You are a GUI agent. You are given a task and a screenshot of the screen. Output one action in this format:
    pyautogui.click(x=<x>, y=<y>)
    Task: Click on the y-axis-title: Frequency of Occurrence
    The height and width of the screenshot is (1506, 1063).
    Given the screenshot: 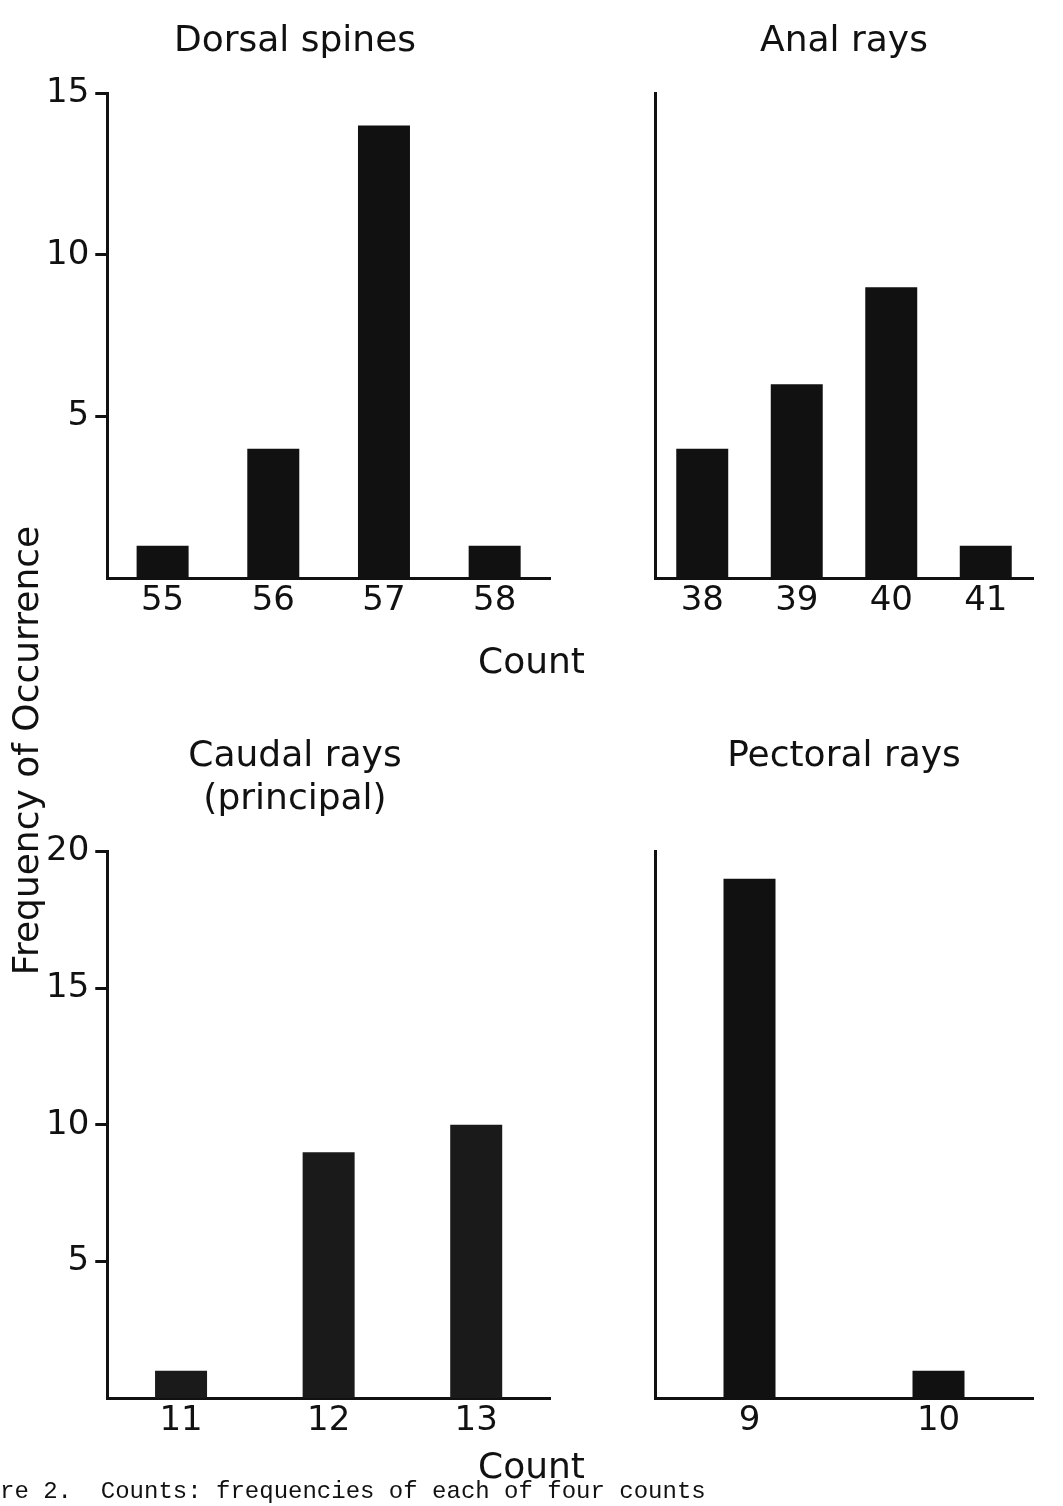 What is the action you would take?
    pyautogui.click(x=25, y=751)
    